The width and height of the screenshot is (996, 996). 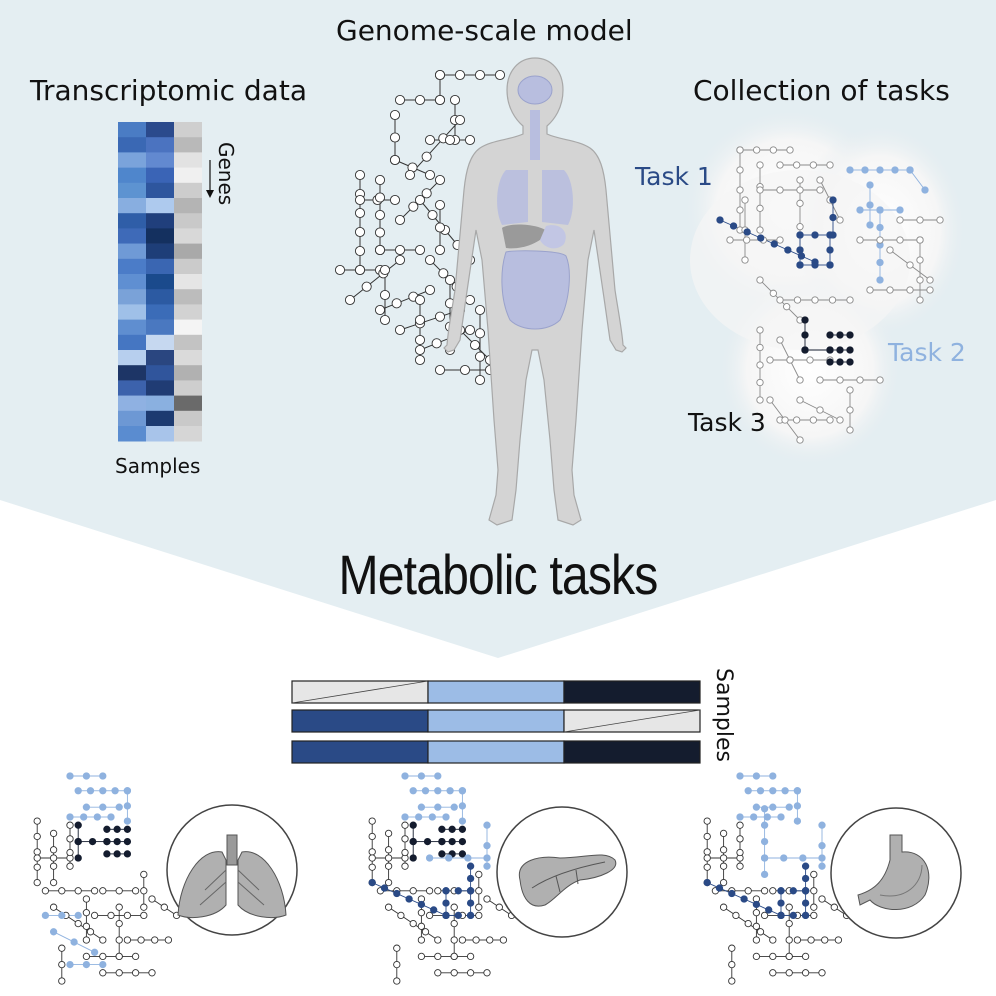 What do you see at coordinates (896, 873) in the screenshot?
I see `stomach-organ-circle` at bounding box center [896, 873].